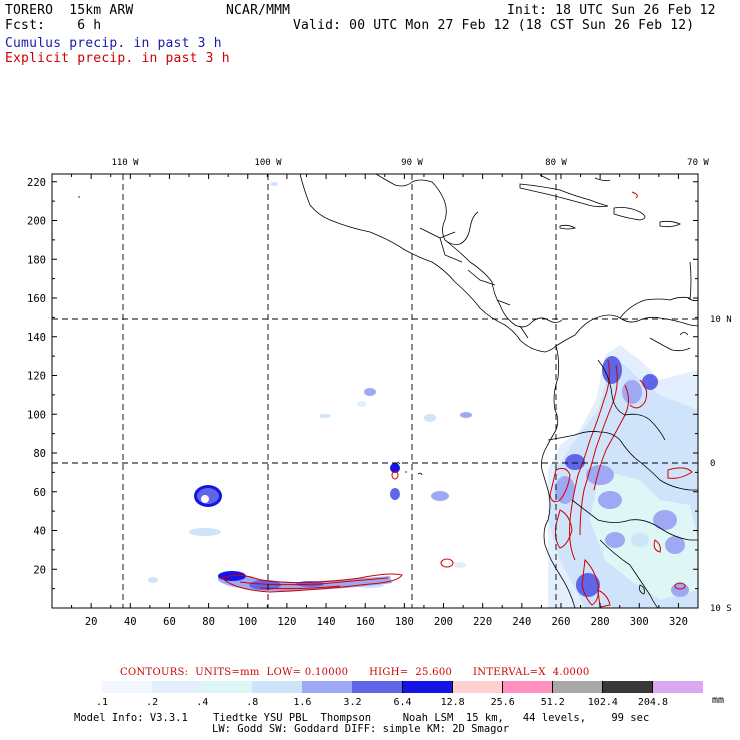 The width and height of the screenshot is (740, 740). I want to click on colorbar-label: 6.4, so click(402, 702).